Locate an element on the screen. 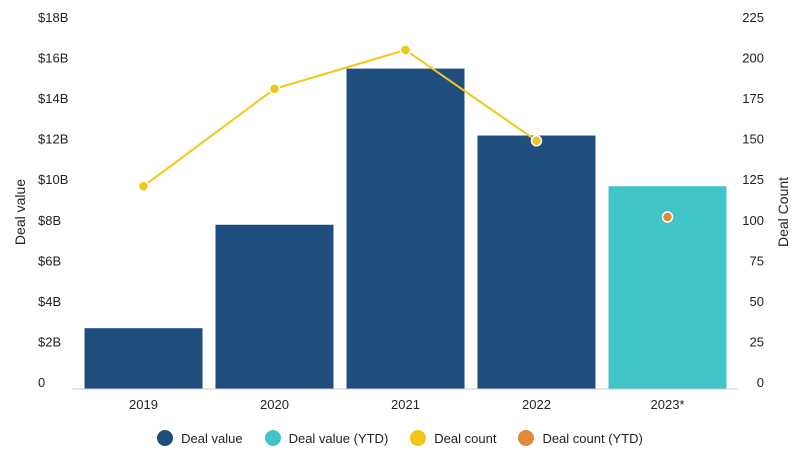  y-tick-label: $16B is located at coordinates (53, 58).